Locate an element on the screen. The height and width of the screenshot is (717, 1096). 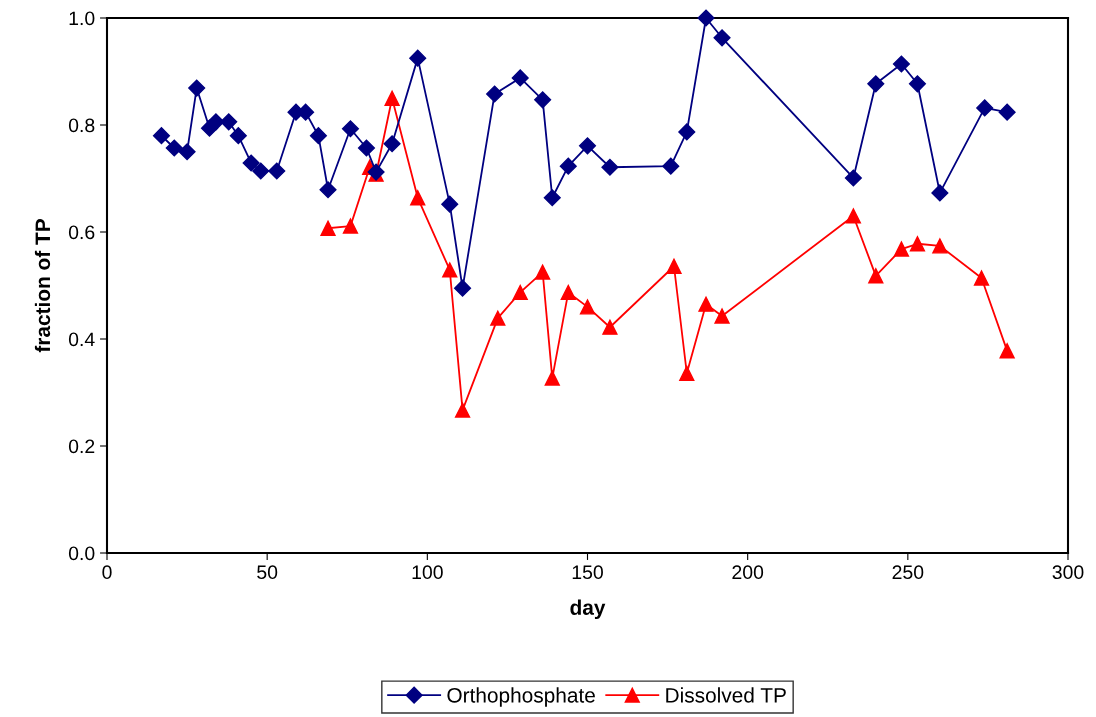
legend-label: Orthophosphate is located at coordinates (521, 697).